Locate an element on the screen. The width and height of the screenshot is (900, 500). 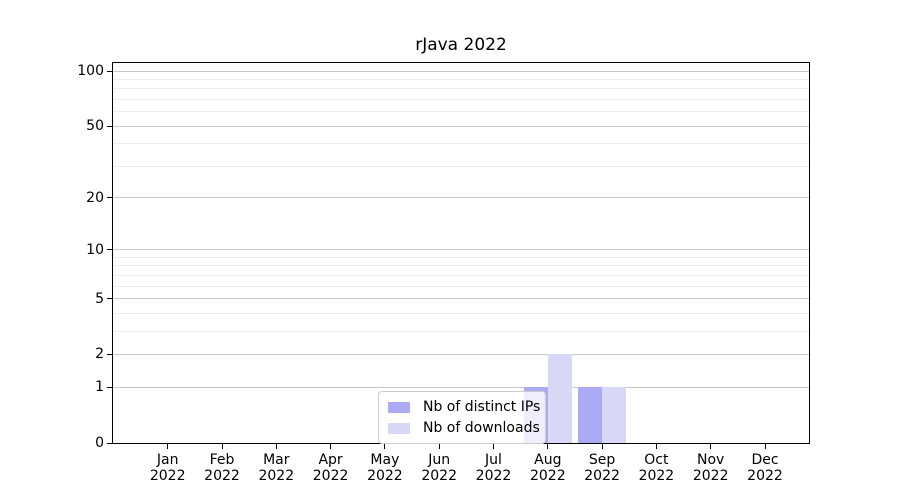
chart-title: rJava 2022 is located at coordinates (461, 45).